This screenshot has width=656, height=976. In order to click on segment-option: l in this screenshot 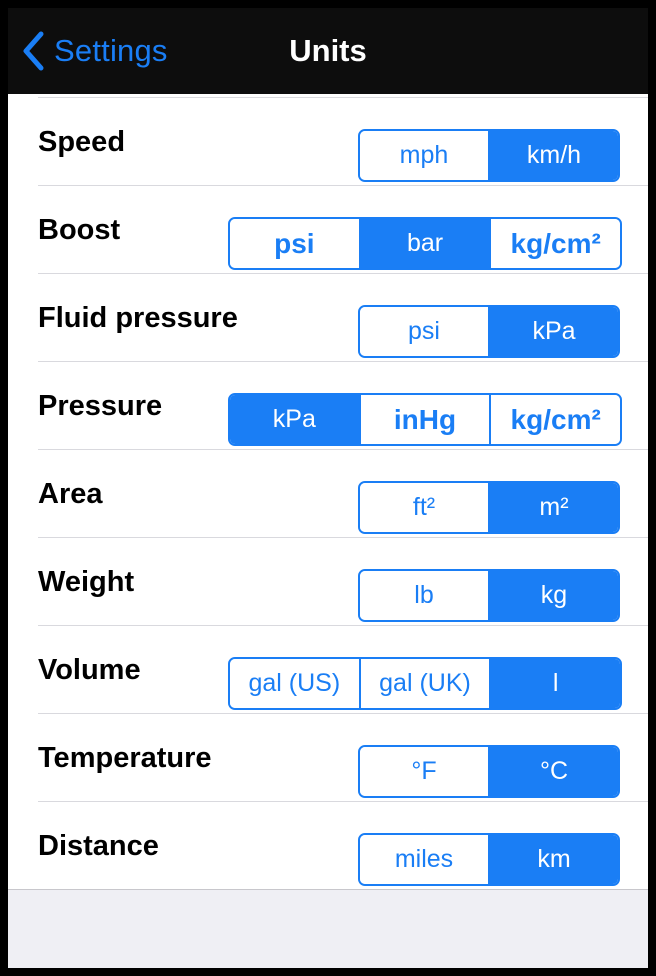, I will do `click(554, 683)`.